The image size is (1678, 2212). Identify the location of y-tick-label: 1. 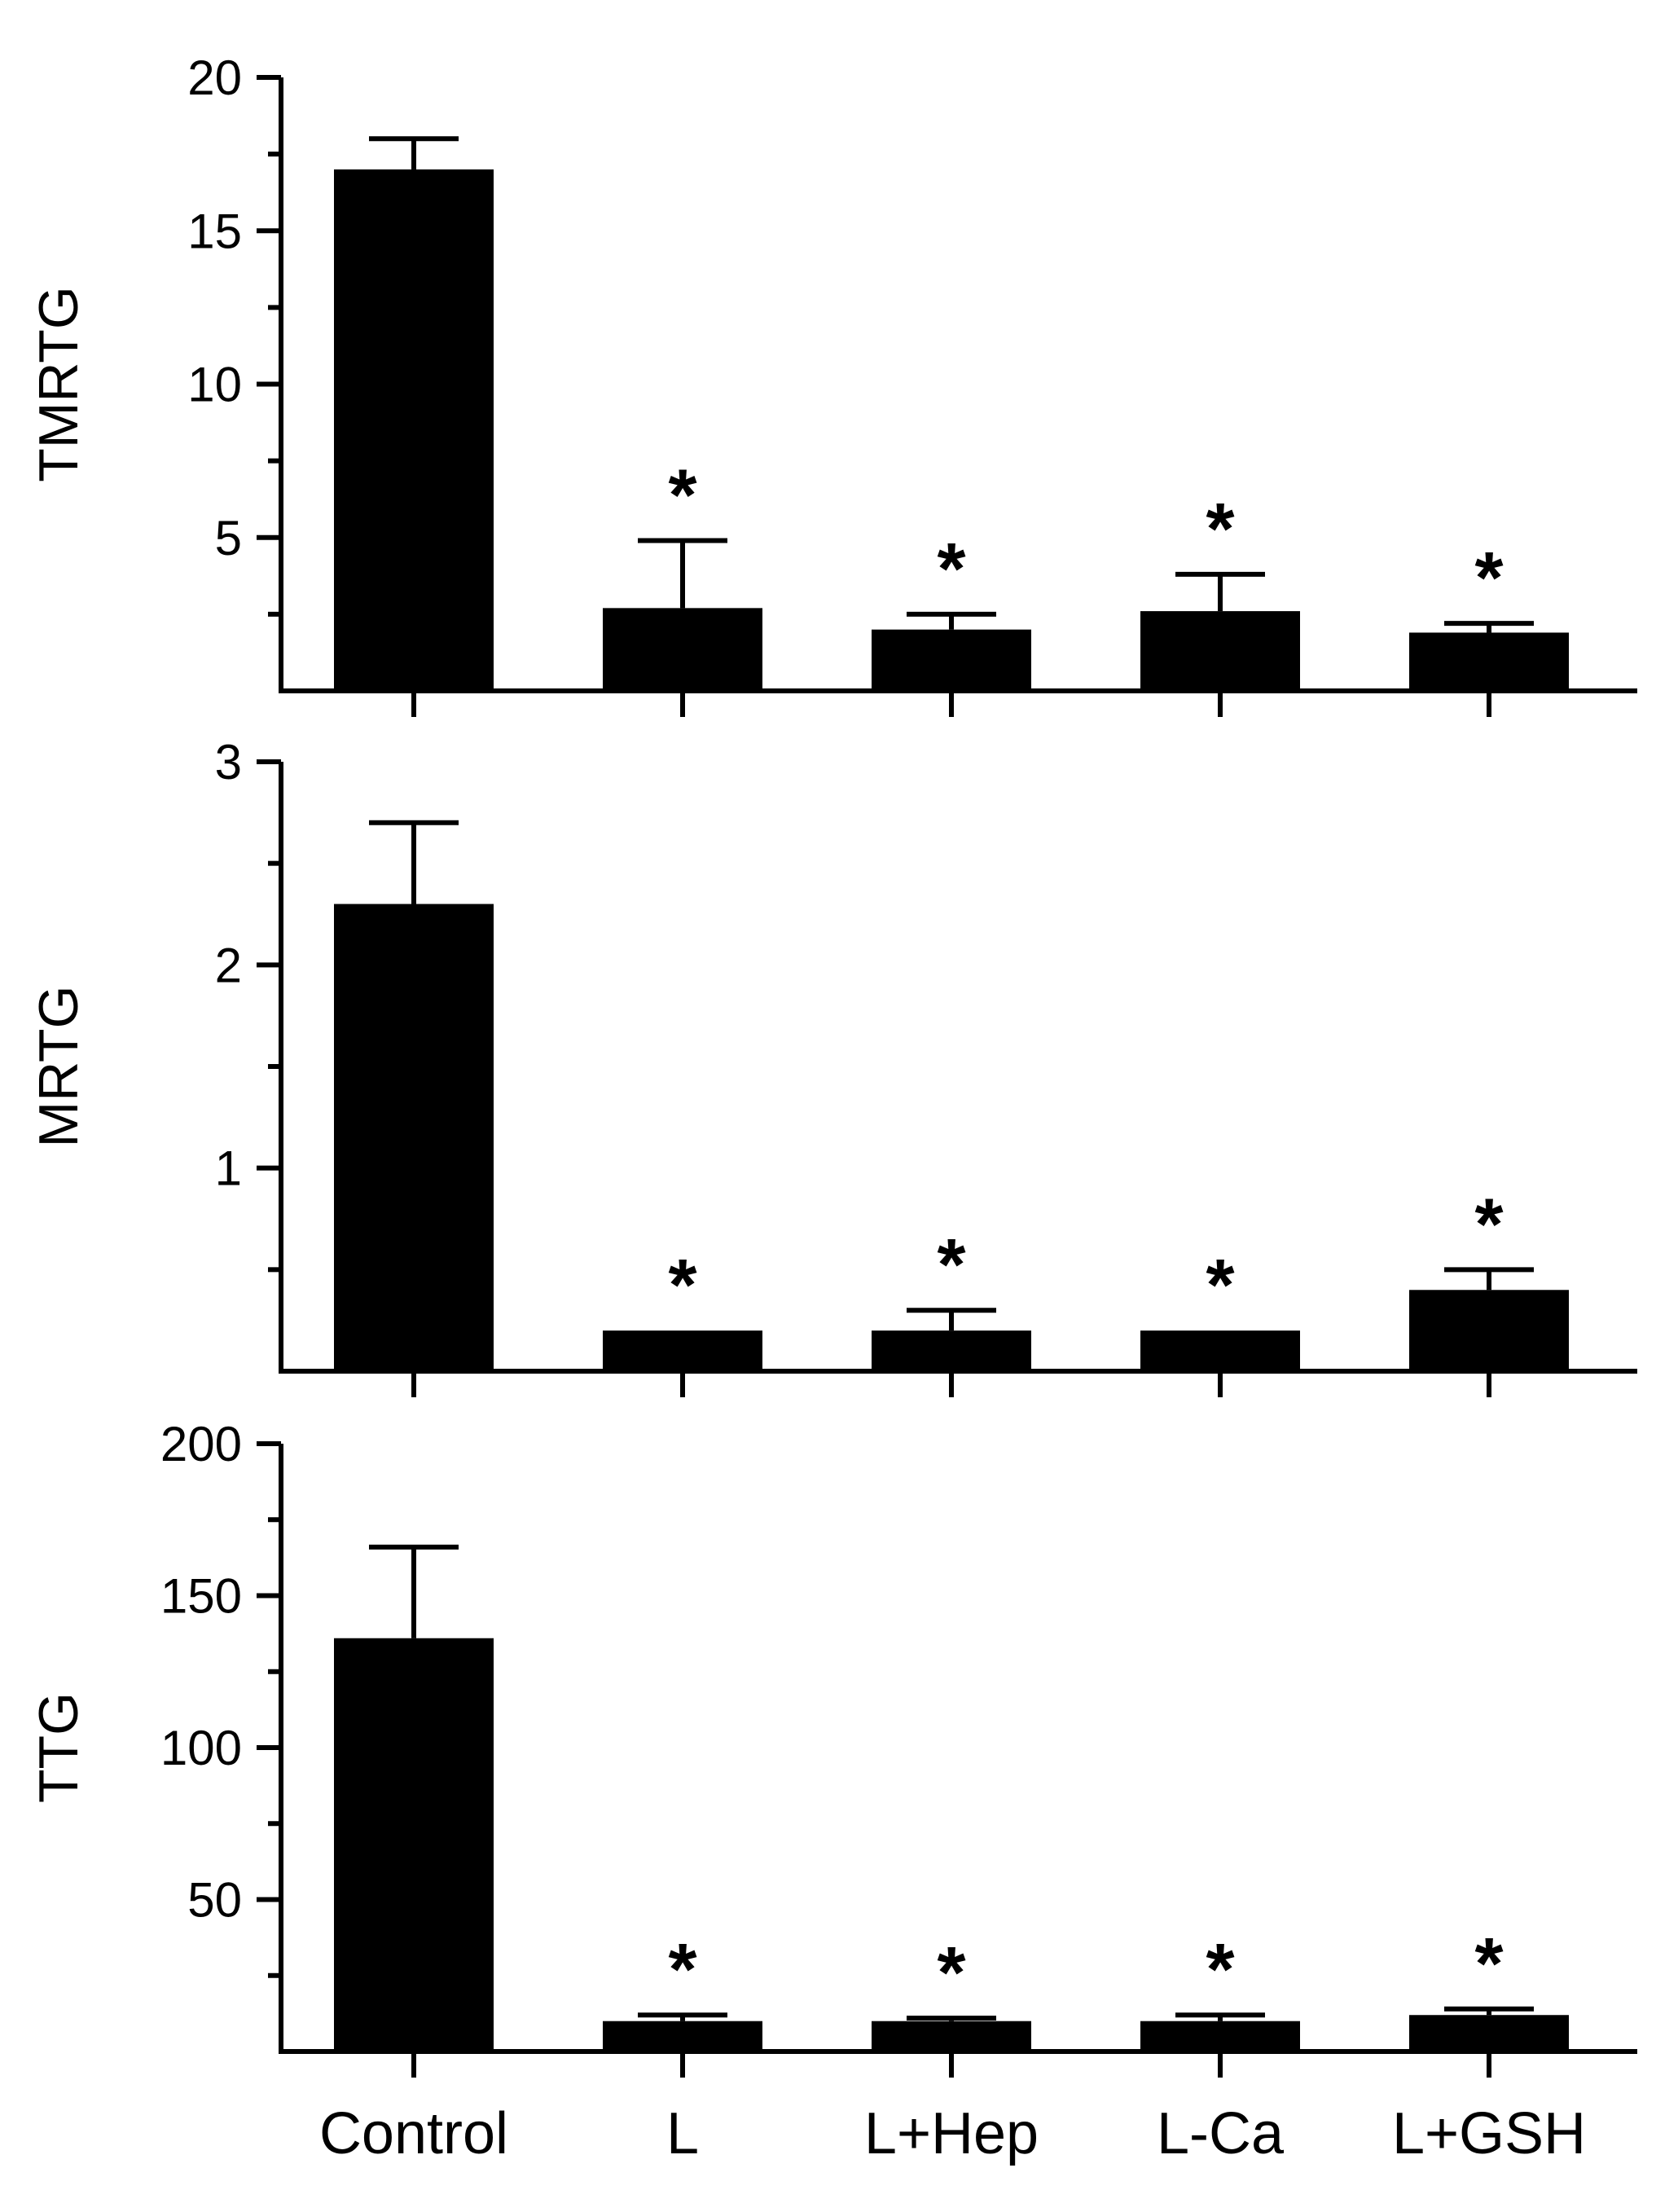
(228, 1168).